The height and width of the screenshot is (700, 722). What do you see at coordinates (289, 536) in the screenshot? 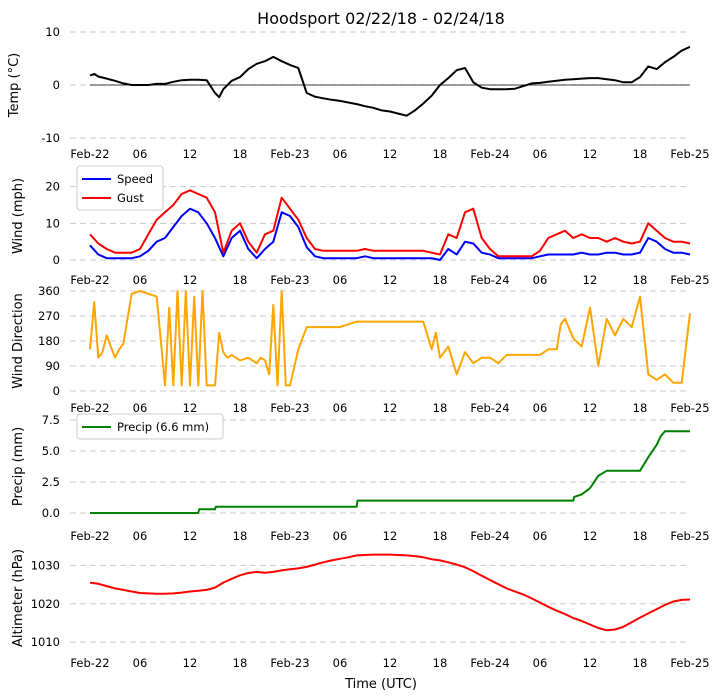
I see `precip-xtick-label: Feb-23` at bounding box center [289, 536].